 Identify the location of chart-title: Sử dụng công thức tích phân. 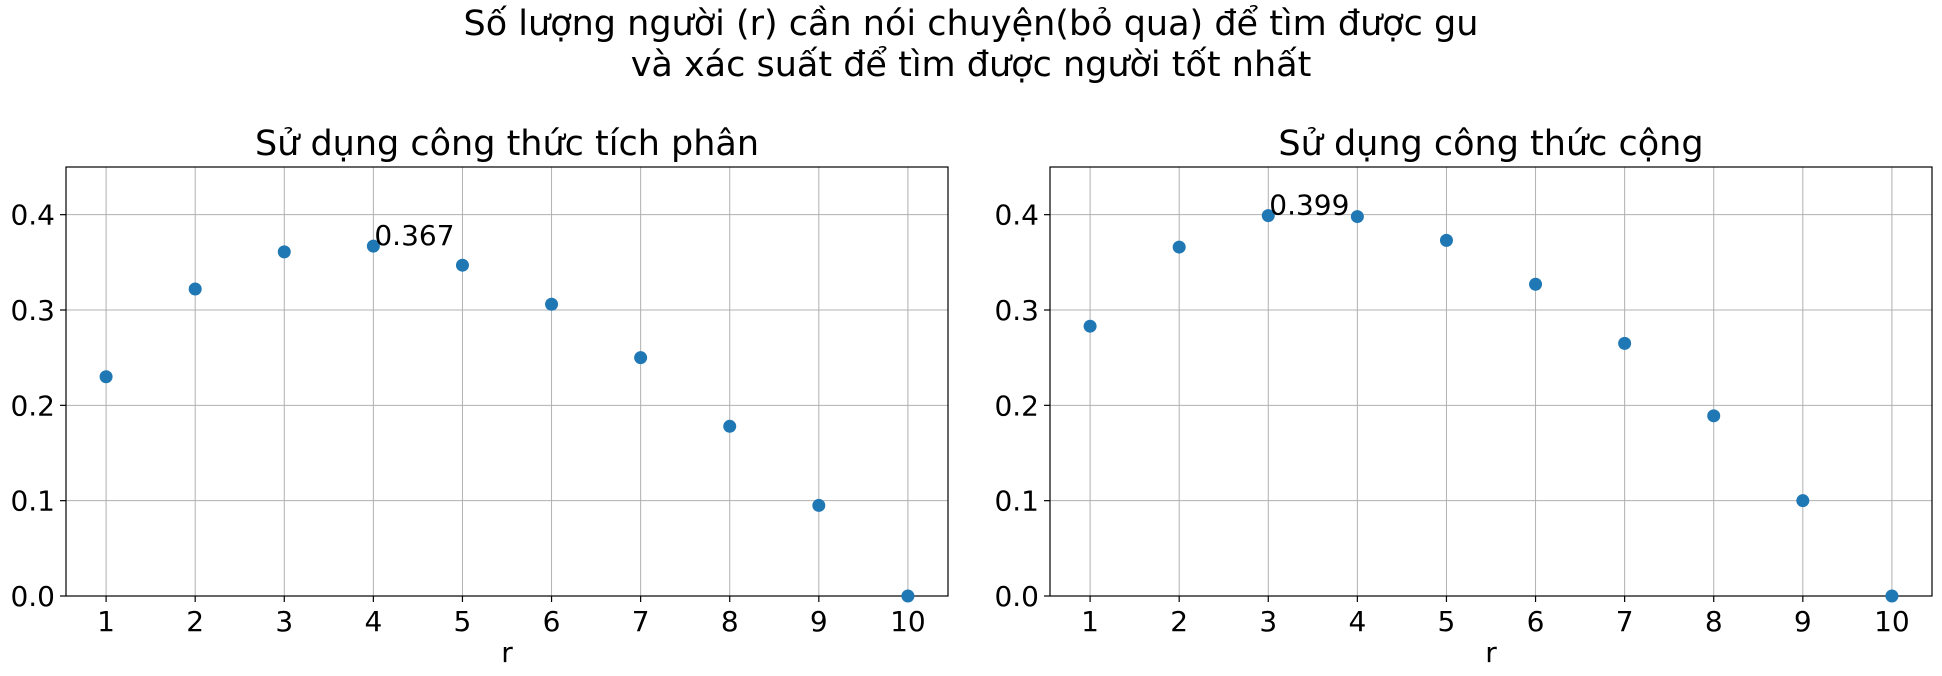
(507, 144).